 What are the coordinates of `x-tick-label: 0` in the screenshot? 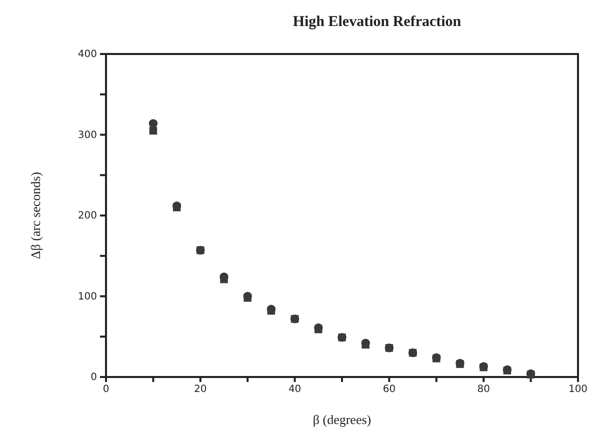 It's located at (106, 390).